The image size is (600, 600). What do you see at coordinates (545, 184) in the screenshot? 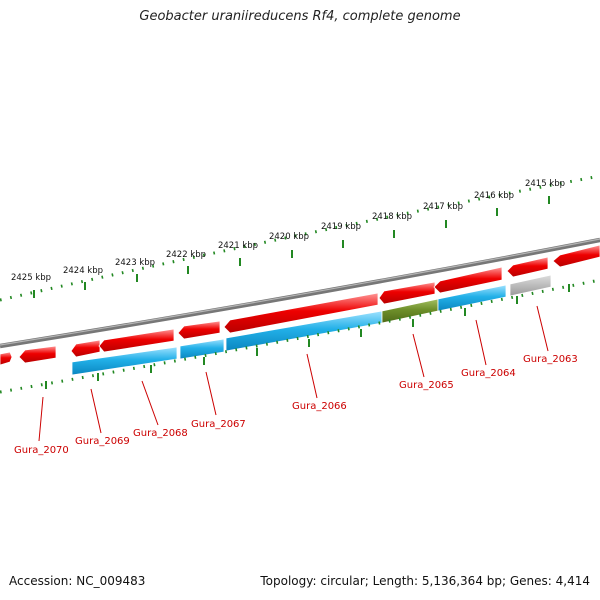
I see `scale-label: 2415 kbp` at bounding box center [545, 184].